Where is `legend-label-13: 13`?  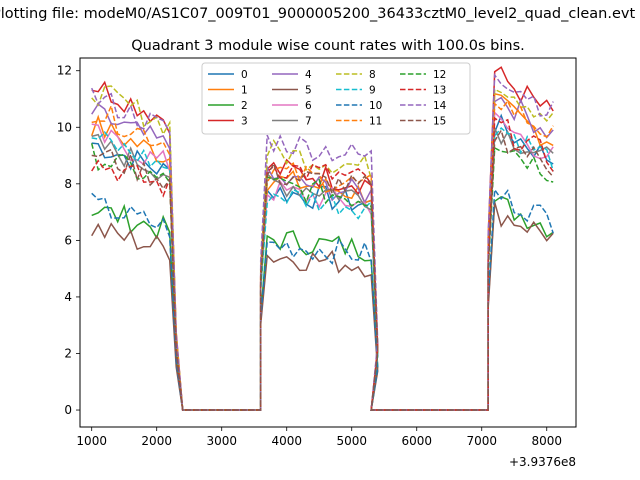 legend-label-13: 13 is located at coordinates (439, 91).